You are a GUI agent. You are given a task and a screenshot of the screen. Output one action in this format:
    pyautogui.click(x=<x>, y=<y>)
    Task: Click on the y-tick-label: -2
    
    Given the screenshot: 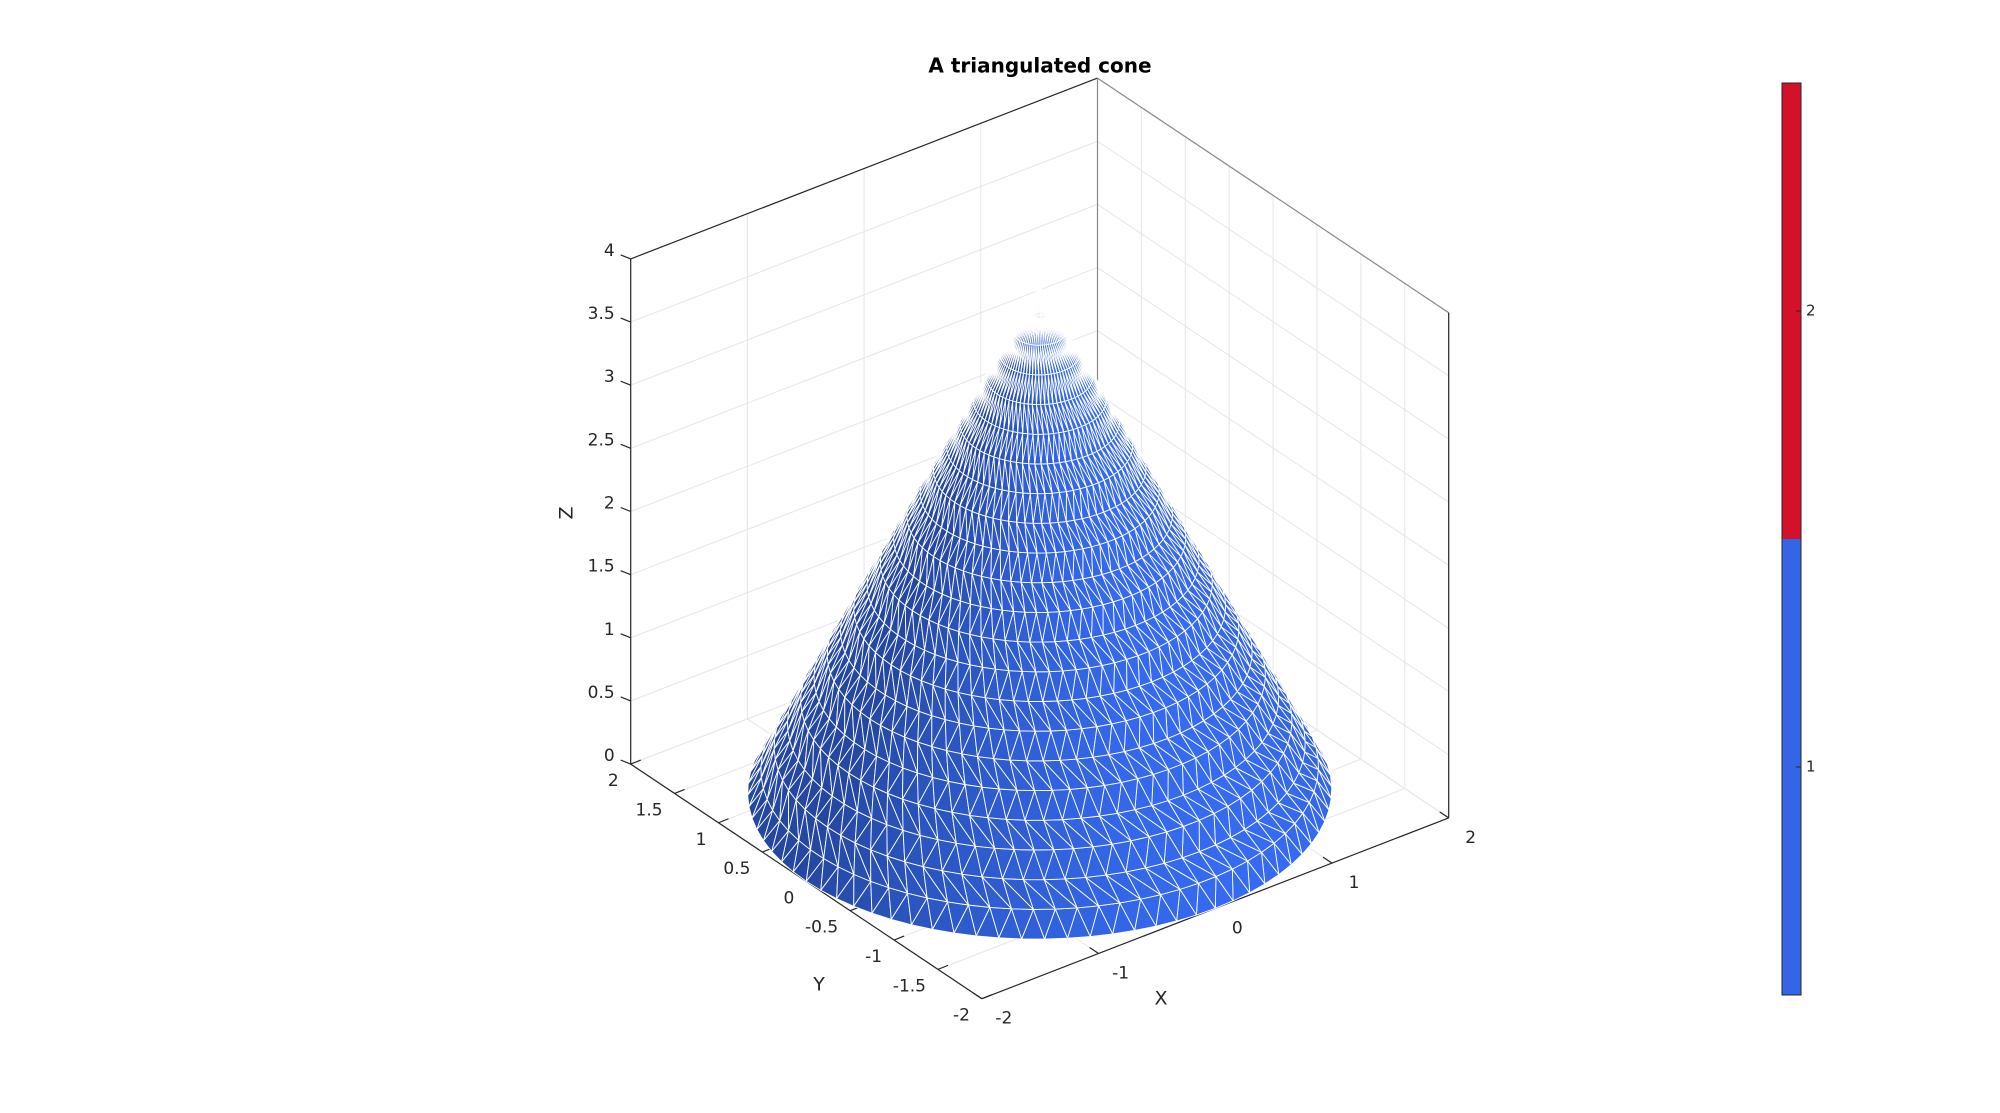 What is the action you would take?
    pyautogui.click(x=961, y=1016)
    